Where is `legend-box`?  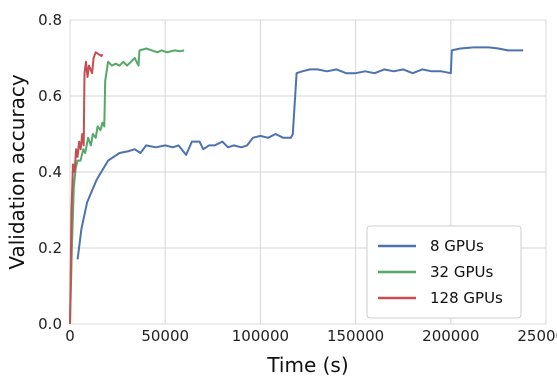 legend-box is located at coordinates (444, 272).